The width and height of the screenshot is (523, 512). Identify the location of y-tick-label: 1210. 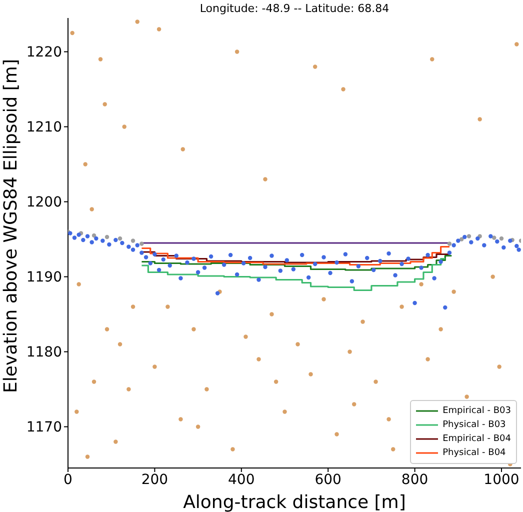
(44, 128).